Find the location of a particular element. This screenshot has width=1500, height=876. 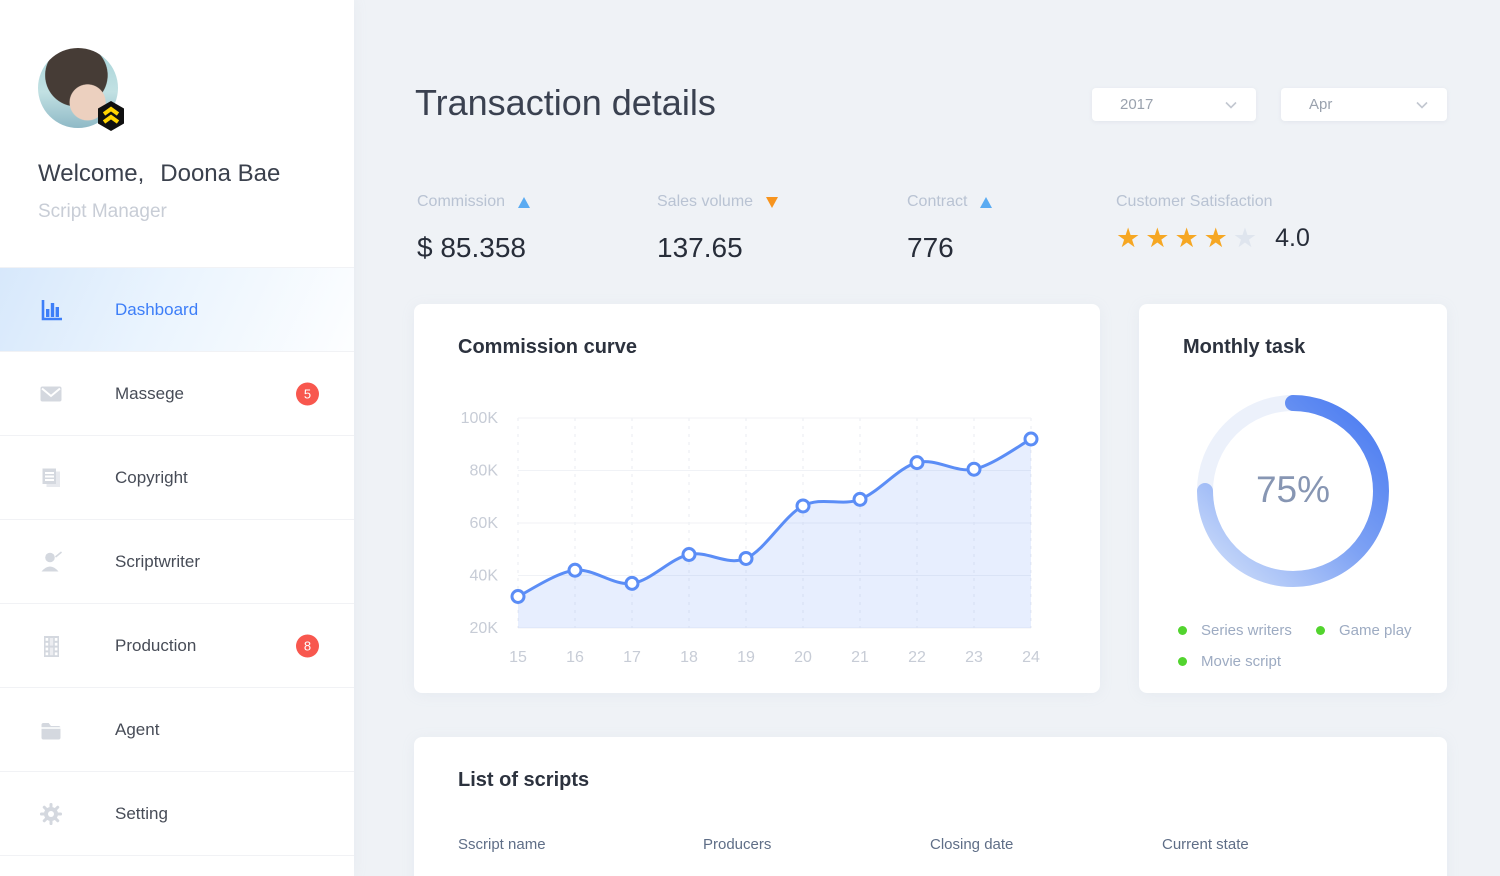

card-title: Monthly task is located at coordinates (1244, 347).